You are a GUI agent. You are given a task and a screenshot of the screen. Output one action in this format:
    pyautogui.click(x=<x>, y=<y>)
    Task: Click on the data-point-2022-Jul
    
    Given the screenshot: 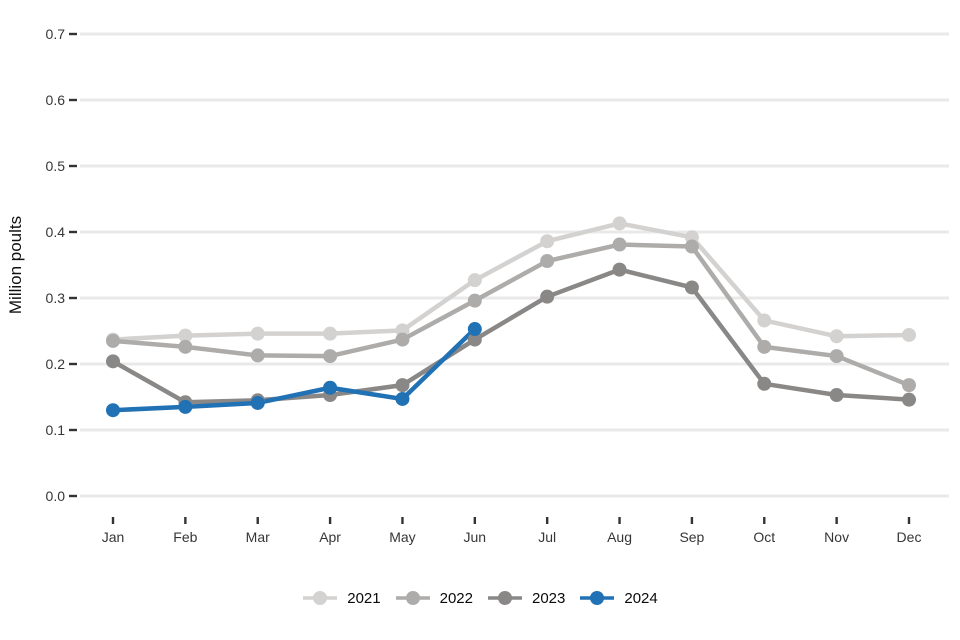 What is the action you would take?
    pyautogui.click(x=547, y=261)
    